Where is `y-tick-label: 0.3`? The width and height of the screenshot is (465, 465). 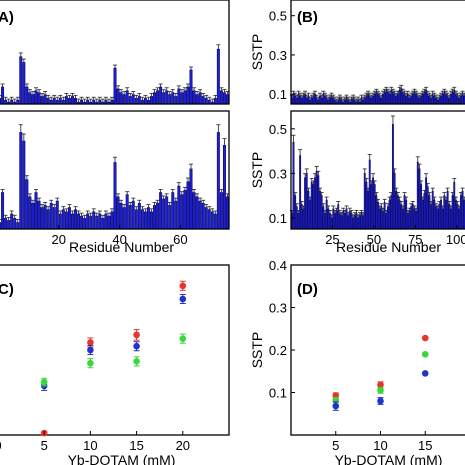 y-tick-label: 0.3 is located at coordinates (278, 173).